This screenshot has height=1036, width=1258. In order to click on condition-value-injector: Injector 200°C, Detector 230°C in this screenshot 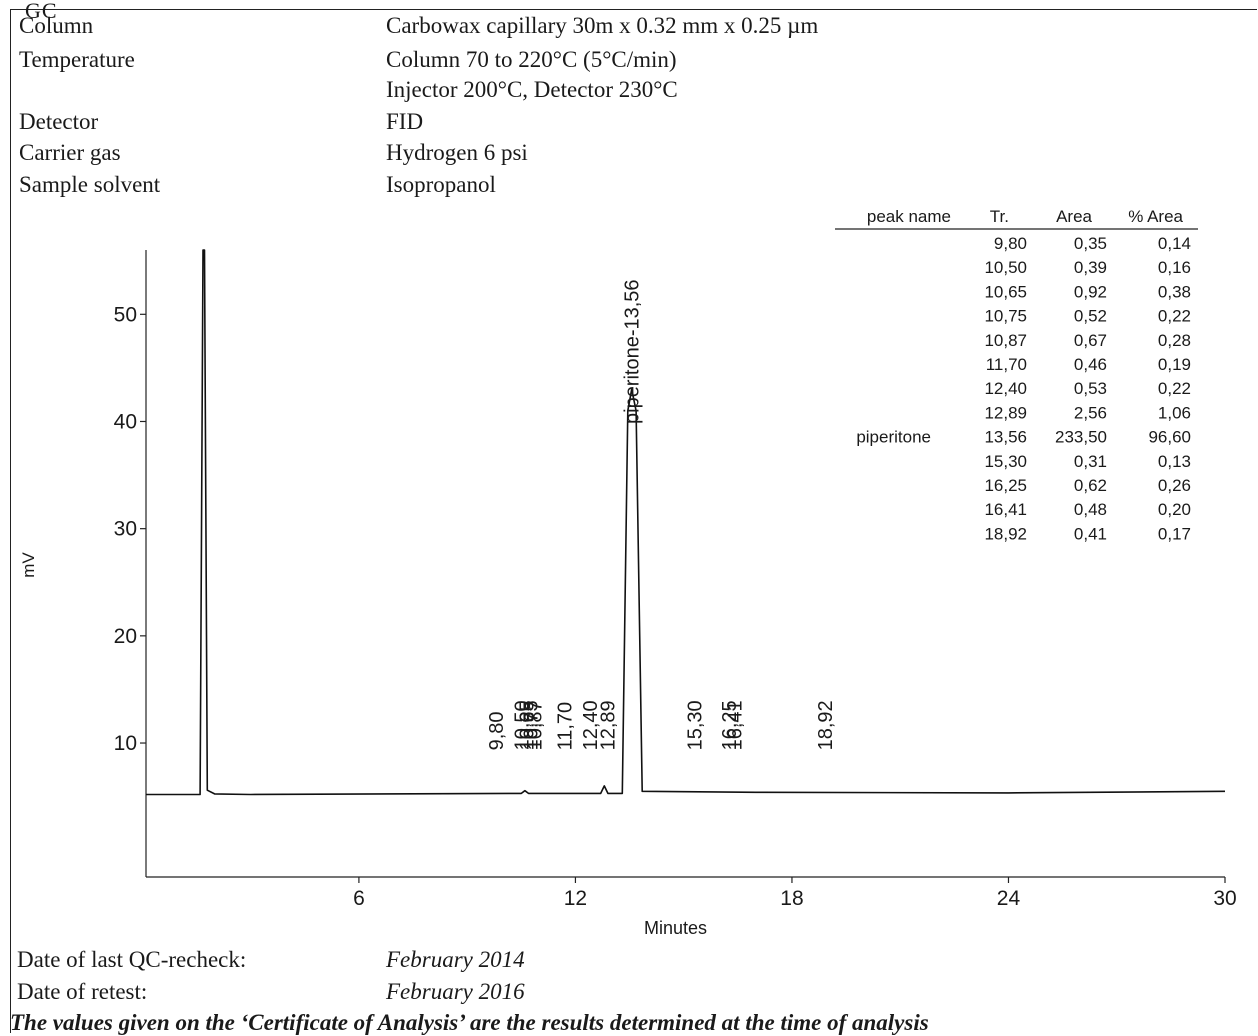, I will do `click(532, 89)`.